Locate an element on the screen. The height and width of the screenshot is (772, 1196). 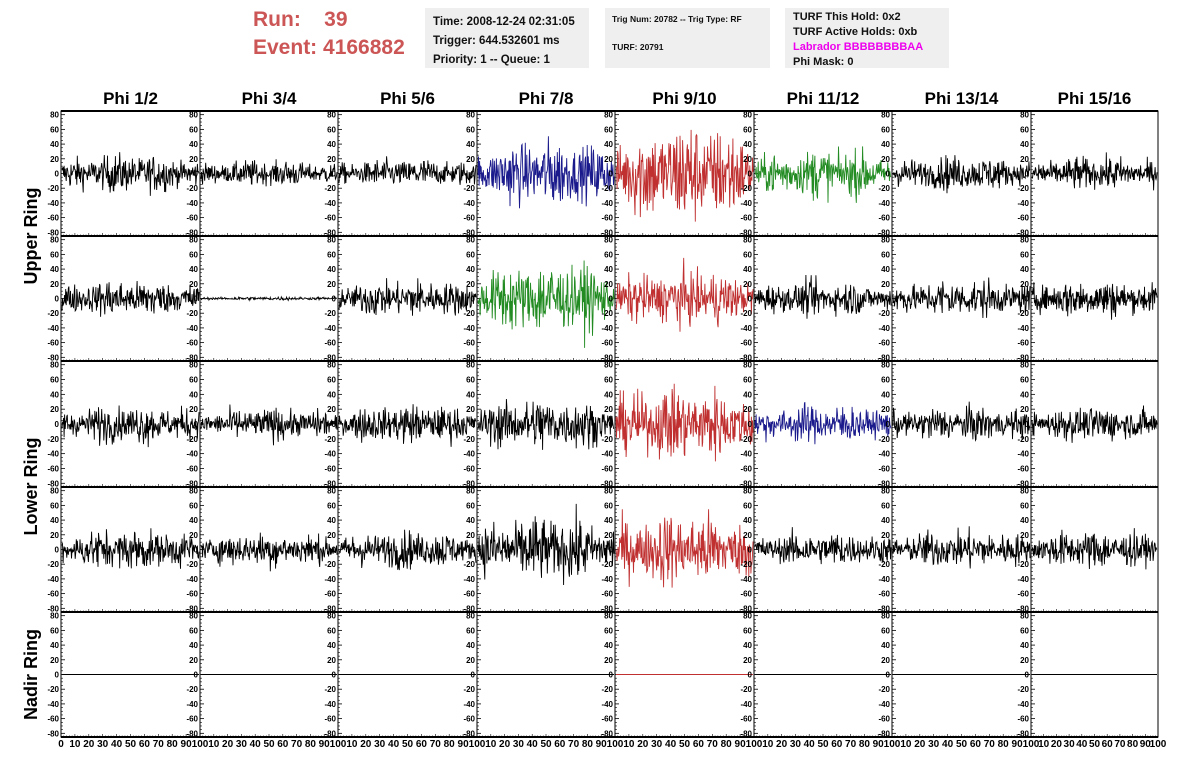
column-title: Phi 13/14 is located at coordinates (962, 98).